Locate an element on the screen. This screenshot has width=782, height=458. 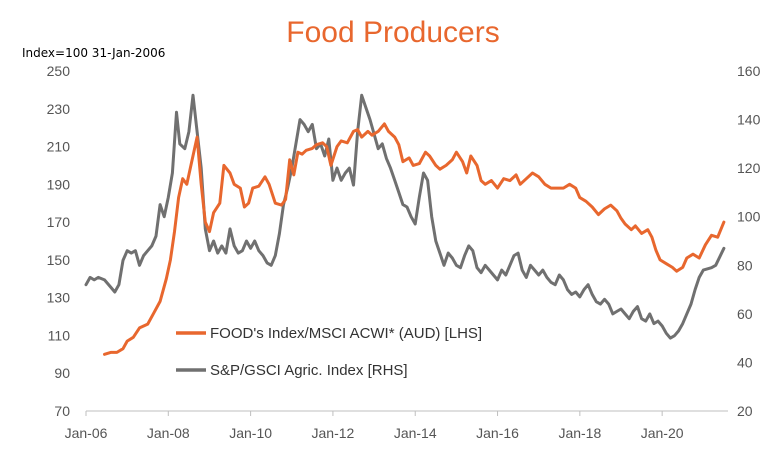
y-right-tick-label: 20 is located at coordinates (745, 411).